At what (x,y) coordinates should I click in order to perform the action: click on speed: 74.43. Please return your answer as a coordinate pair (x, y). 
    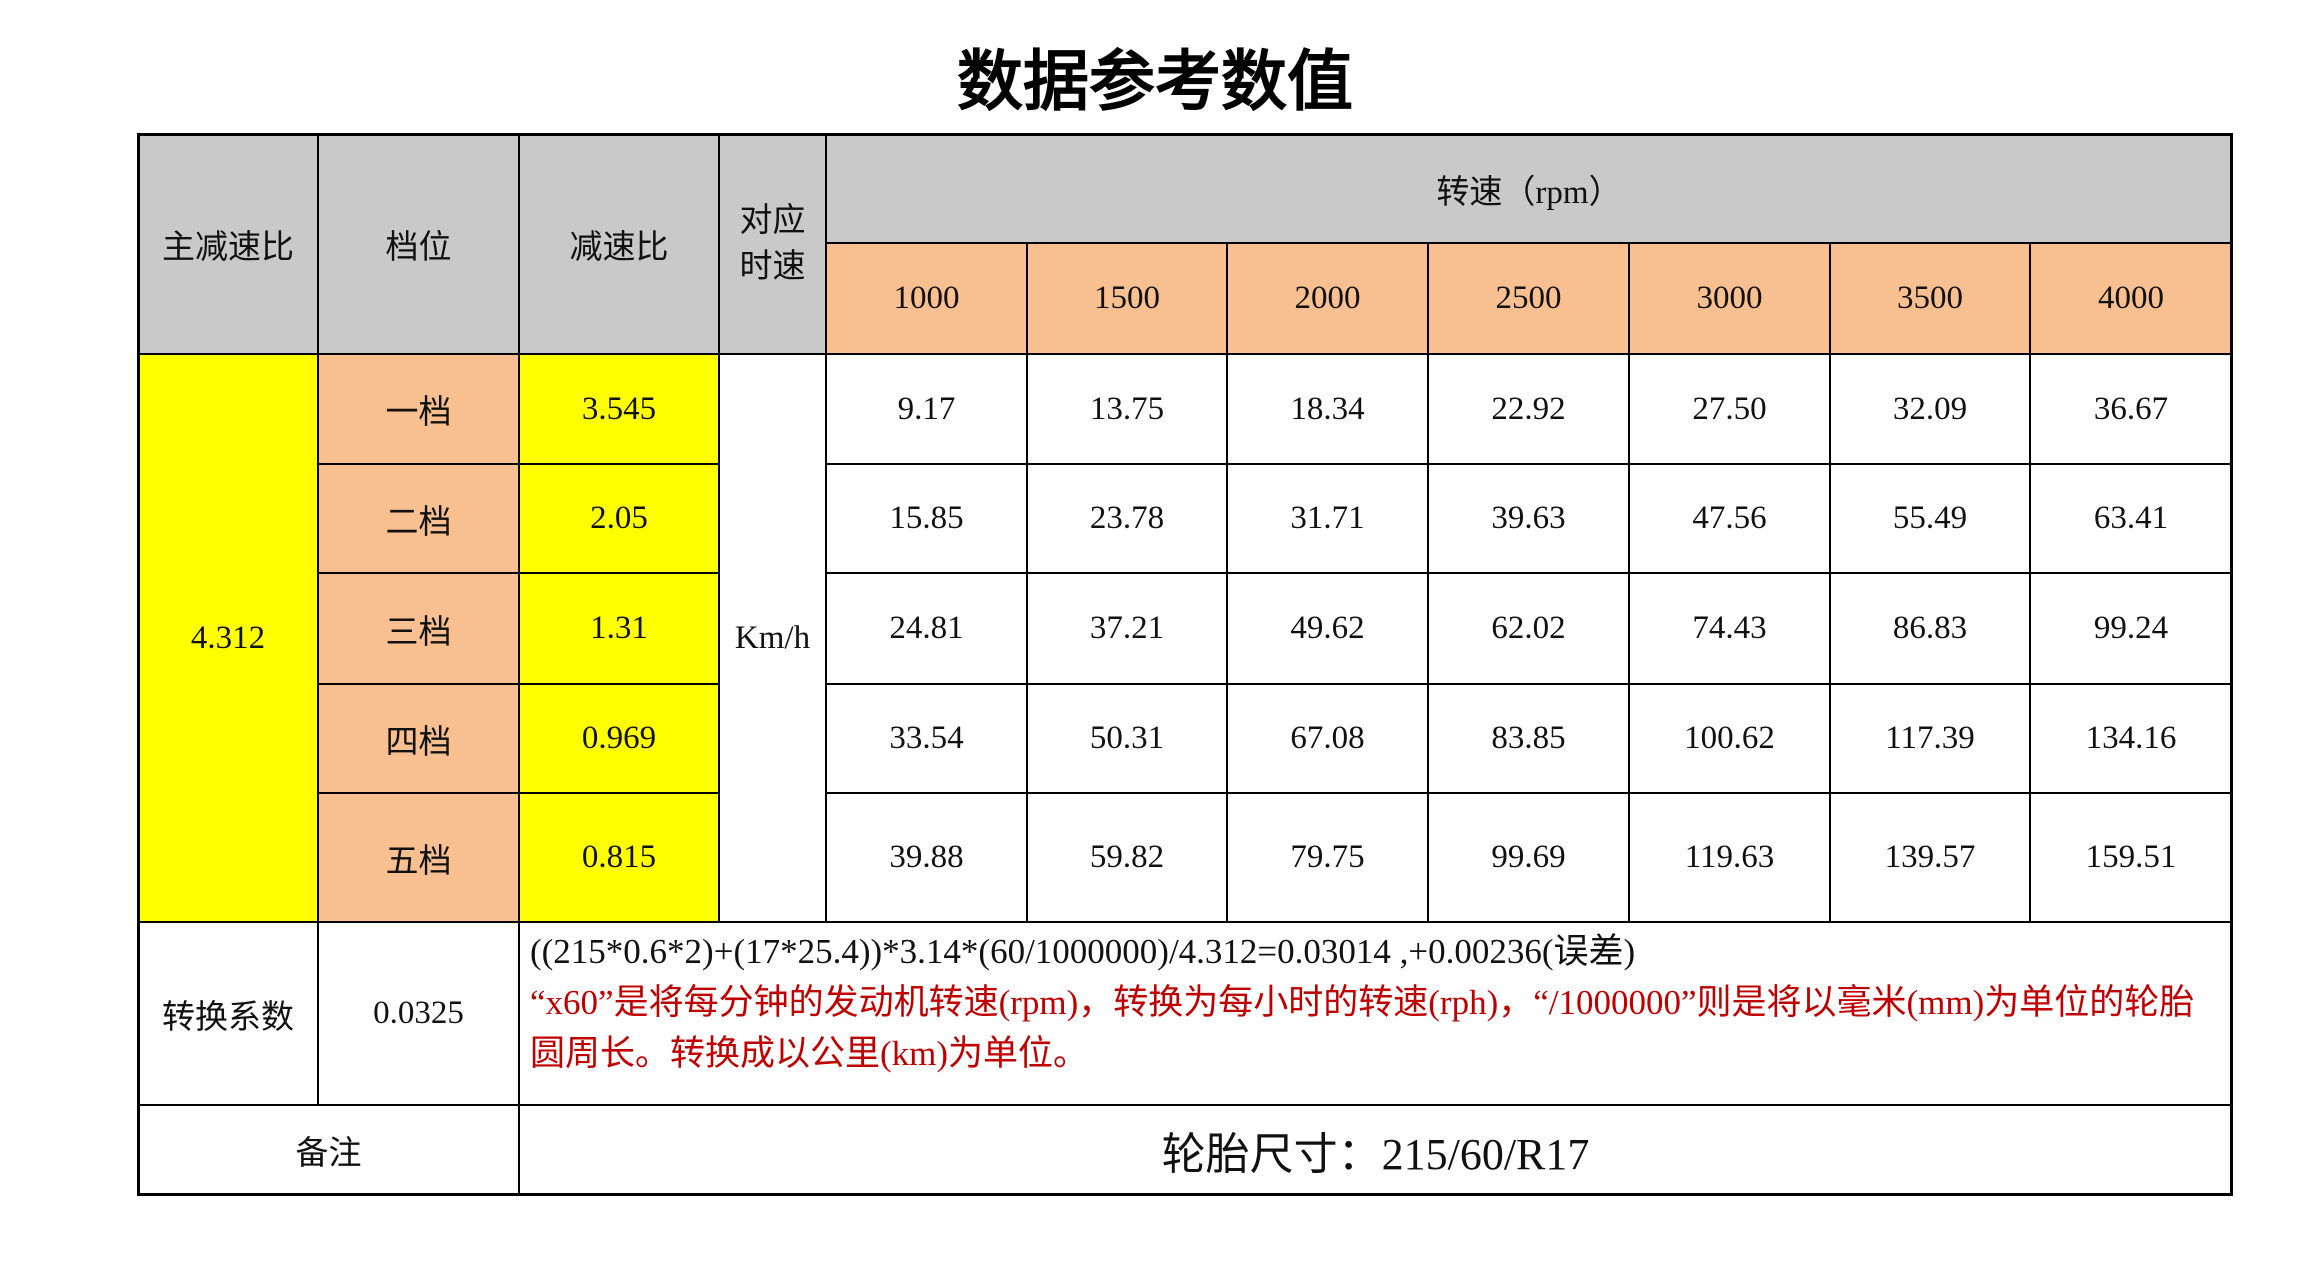
    Looking at the image, I should click on (1729, 628).